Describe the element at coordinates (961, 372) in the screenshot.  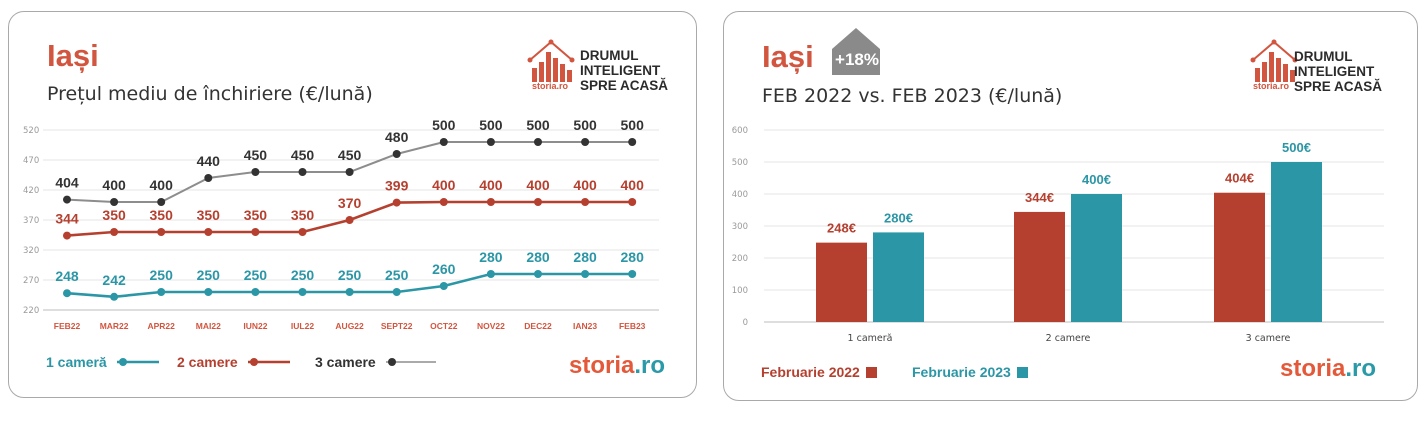
I see `legend-label: Februarie 2023` at that location.